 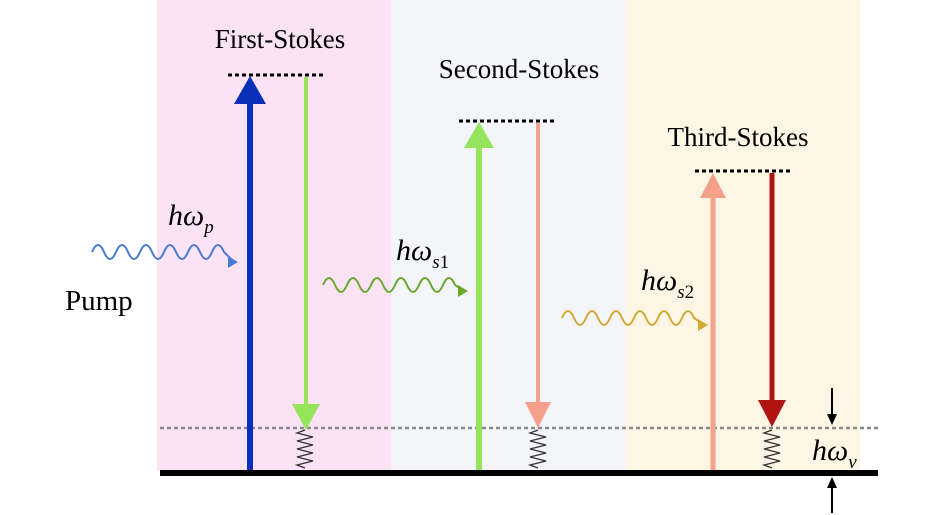 What do you see at coordinates (667, 283) in the screenshot?
I see `s2-photon-label: hωs2` at bounding box center [667, 283].